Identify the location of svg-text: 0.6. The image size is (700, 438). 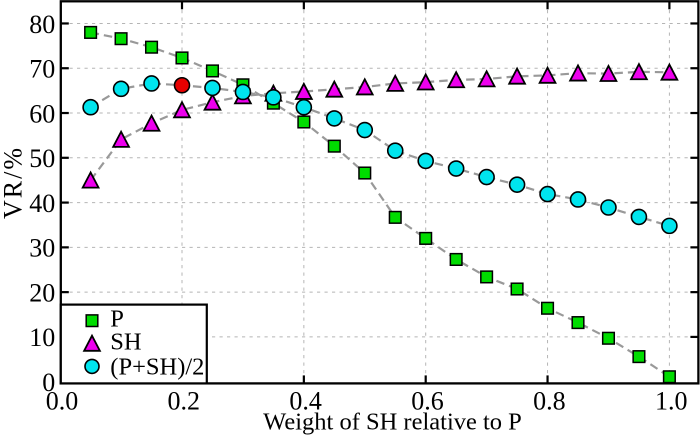
(427, 400).